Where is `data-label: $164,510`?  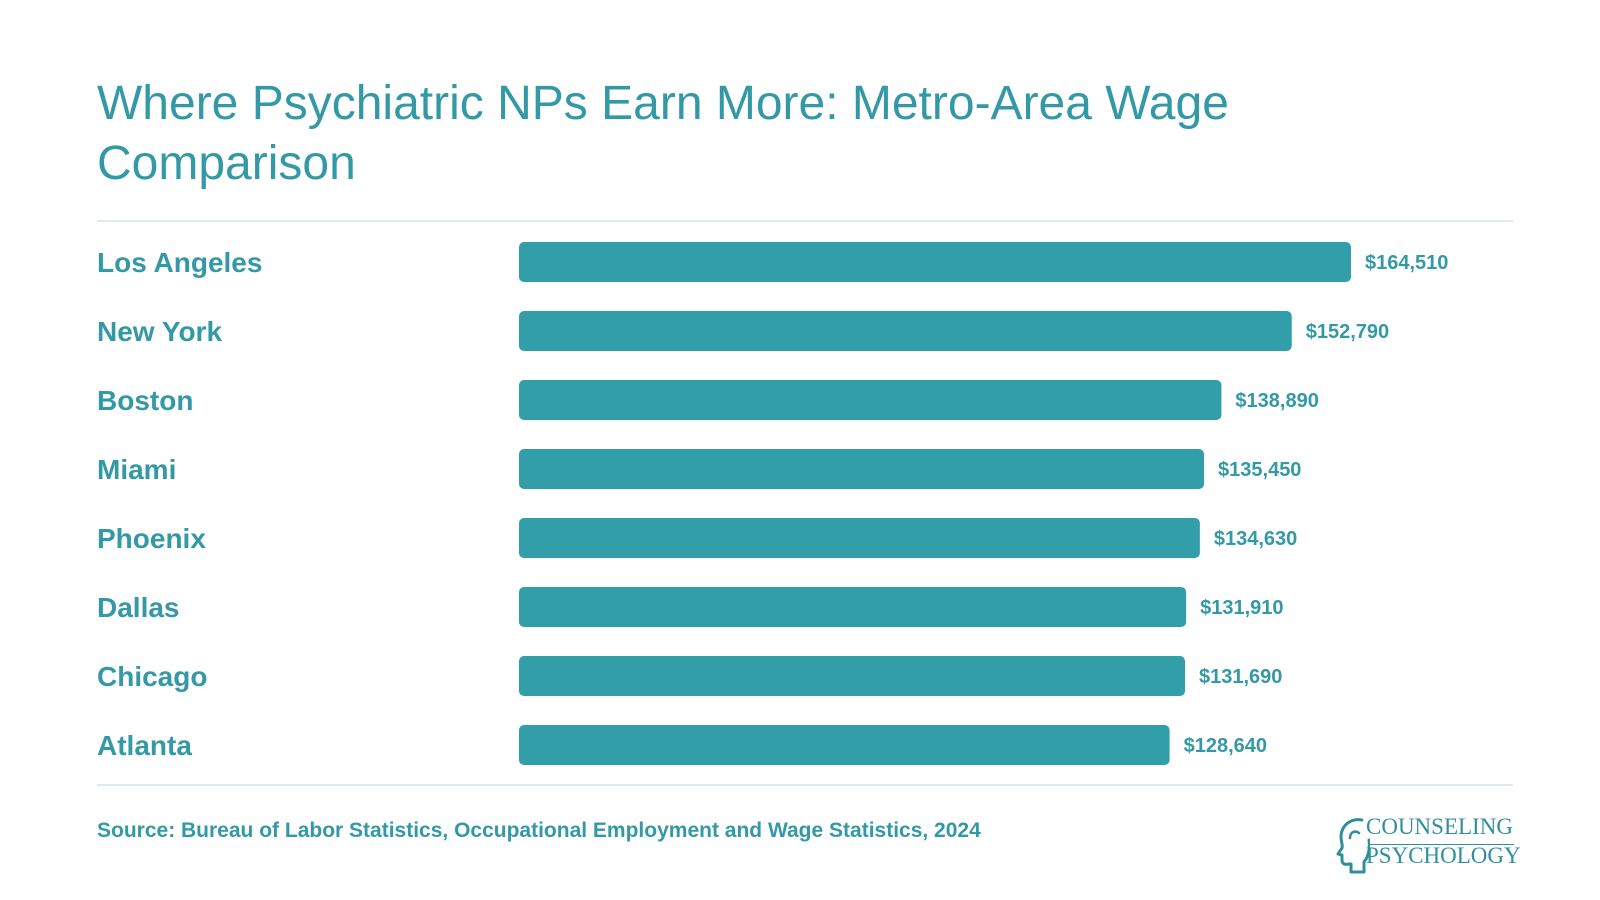 data-label: $164,510 is located at coordinates (1406, 263).